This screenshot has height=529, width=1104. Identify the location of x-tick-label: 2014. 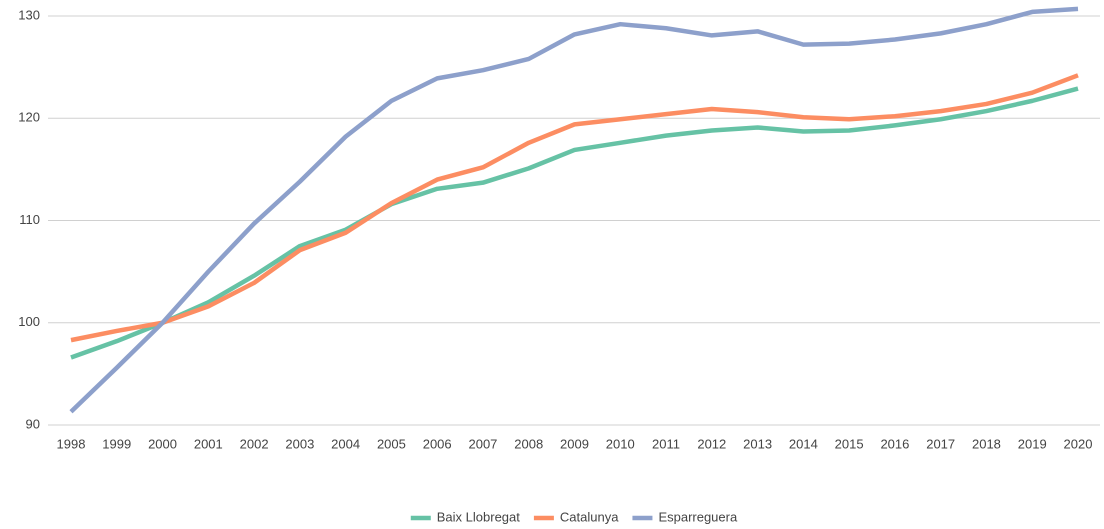
(803, 443).